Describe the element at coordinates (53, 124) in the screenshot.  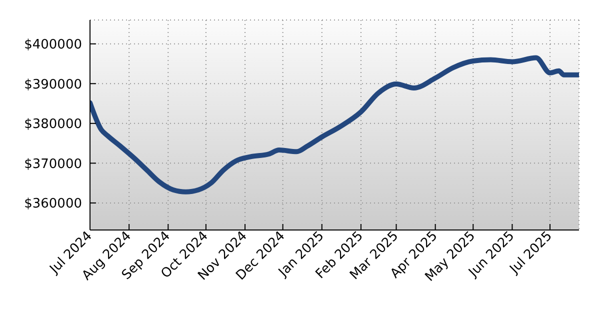
I see `y-tick-label: $380000` at that location.